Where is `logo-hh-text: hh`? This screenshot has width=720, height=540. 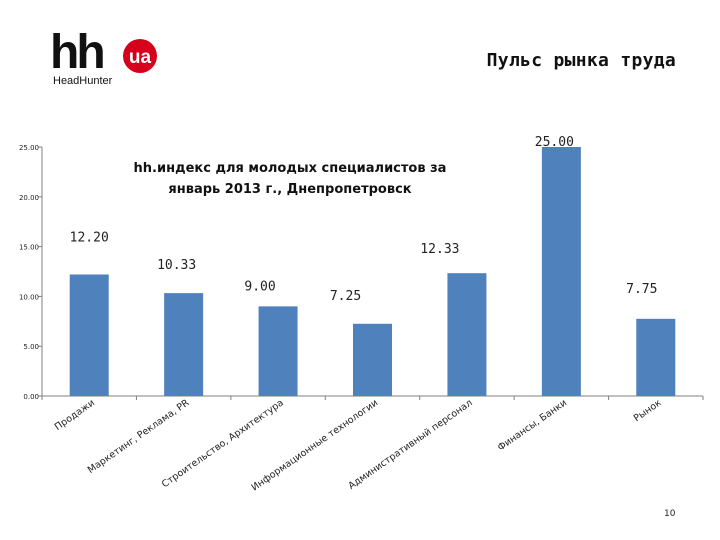 logo-hh-text: hh is located at coordinates (76, 52).